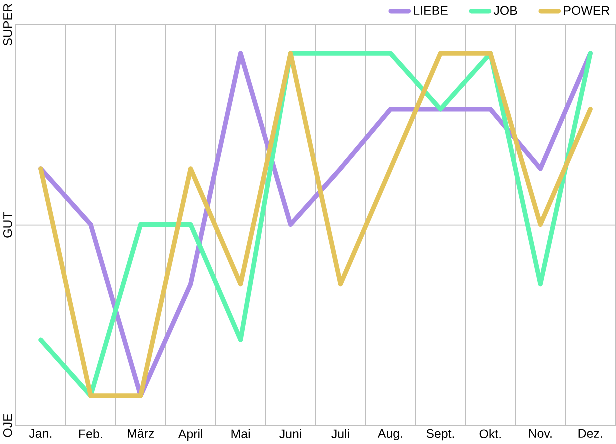 Image resolution: width=616 pixels, height=444 pixels. What do you see at coordinates (7, 25) in the screenshot?
I see `text: SUPER` at bounding box center [7, 25].